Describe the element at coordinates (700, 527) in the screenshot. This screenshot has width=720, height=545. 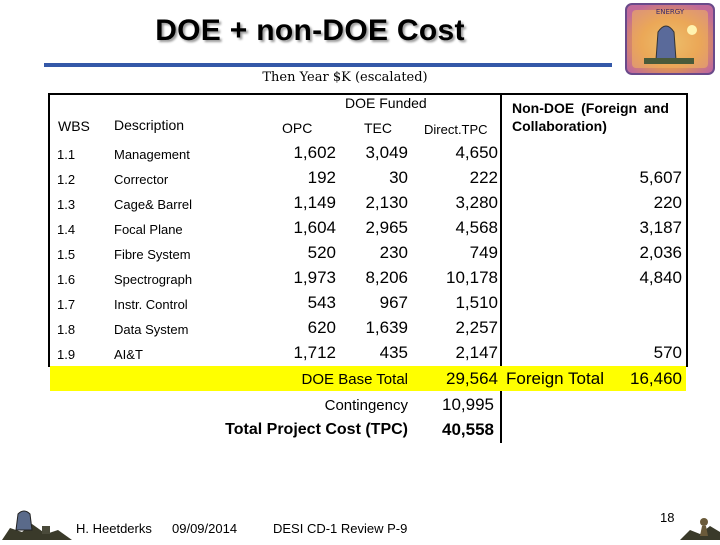
I see `footer-figures-icon` at that location.